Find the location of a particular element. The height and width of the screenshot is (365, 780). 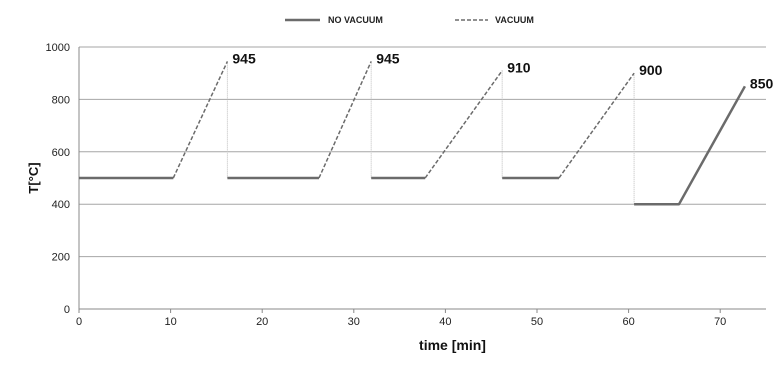

x-axis-label: time [min] is located at coordinates (452, 345).